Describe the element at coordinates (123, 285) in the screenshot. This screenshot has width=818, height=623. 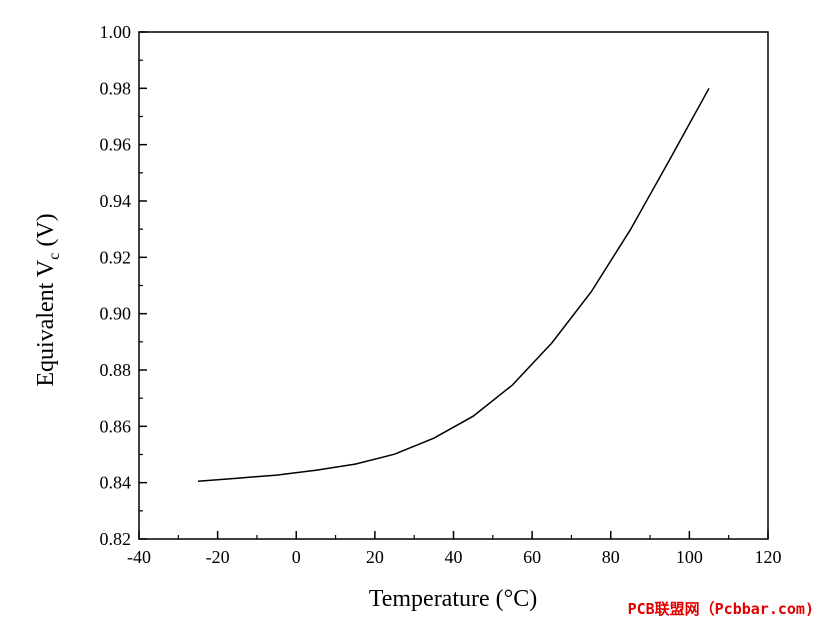
I see `y-axis-ticks: 0.82 0.84 0.86 0.88 0.90 0.92 0.94 0.96 0.98 1.00` at that location.